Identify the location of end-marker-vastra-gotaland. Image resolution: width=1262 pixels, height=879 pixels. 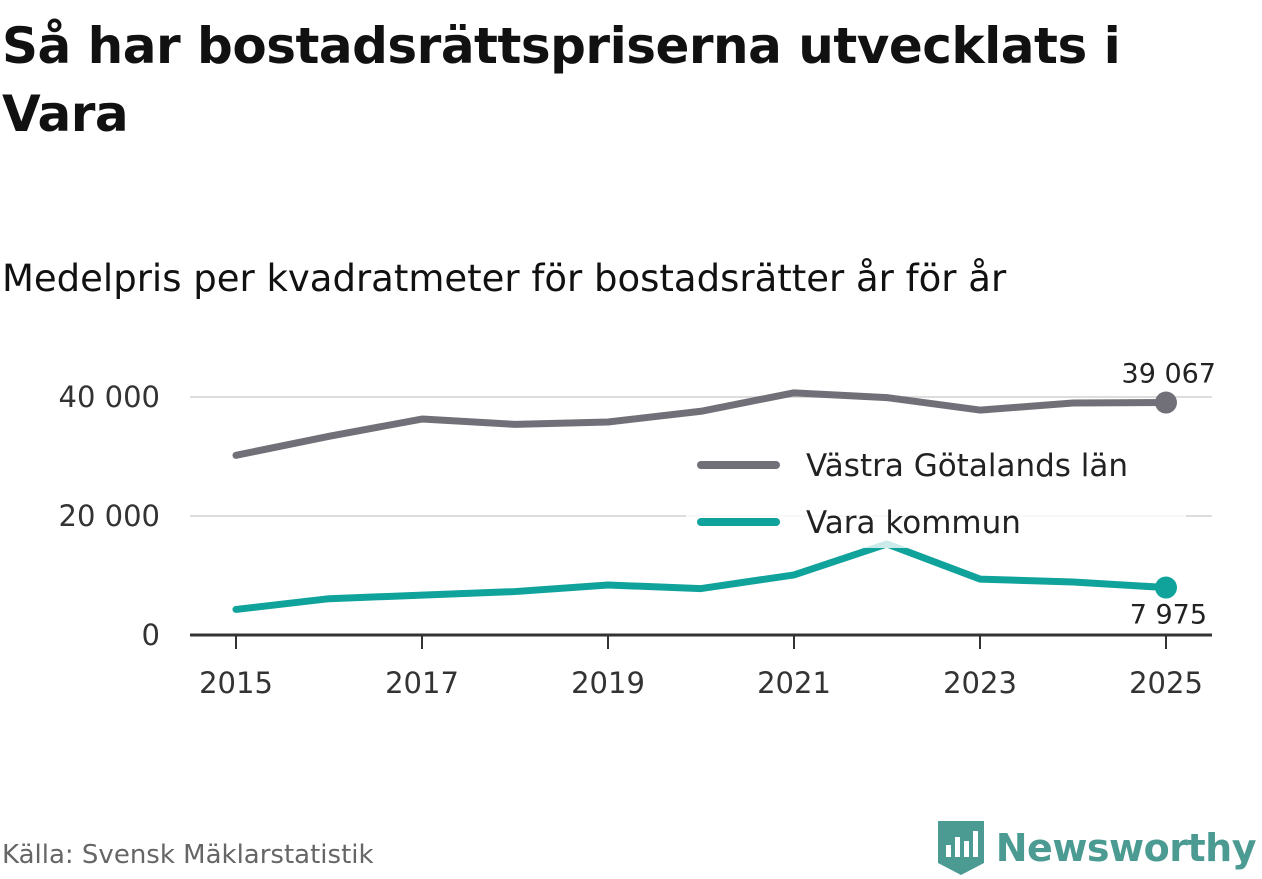
(1166, 402).